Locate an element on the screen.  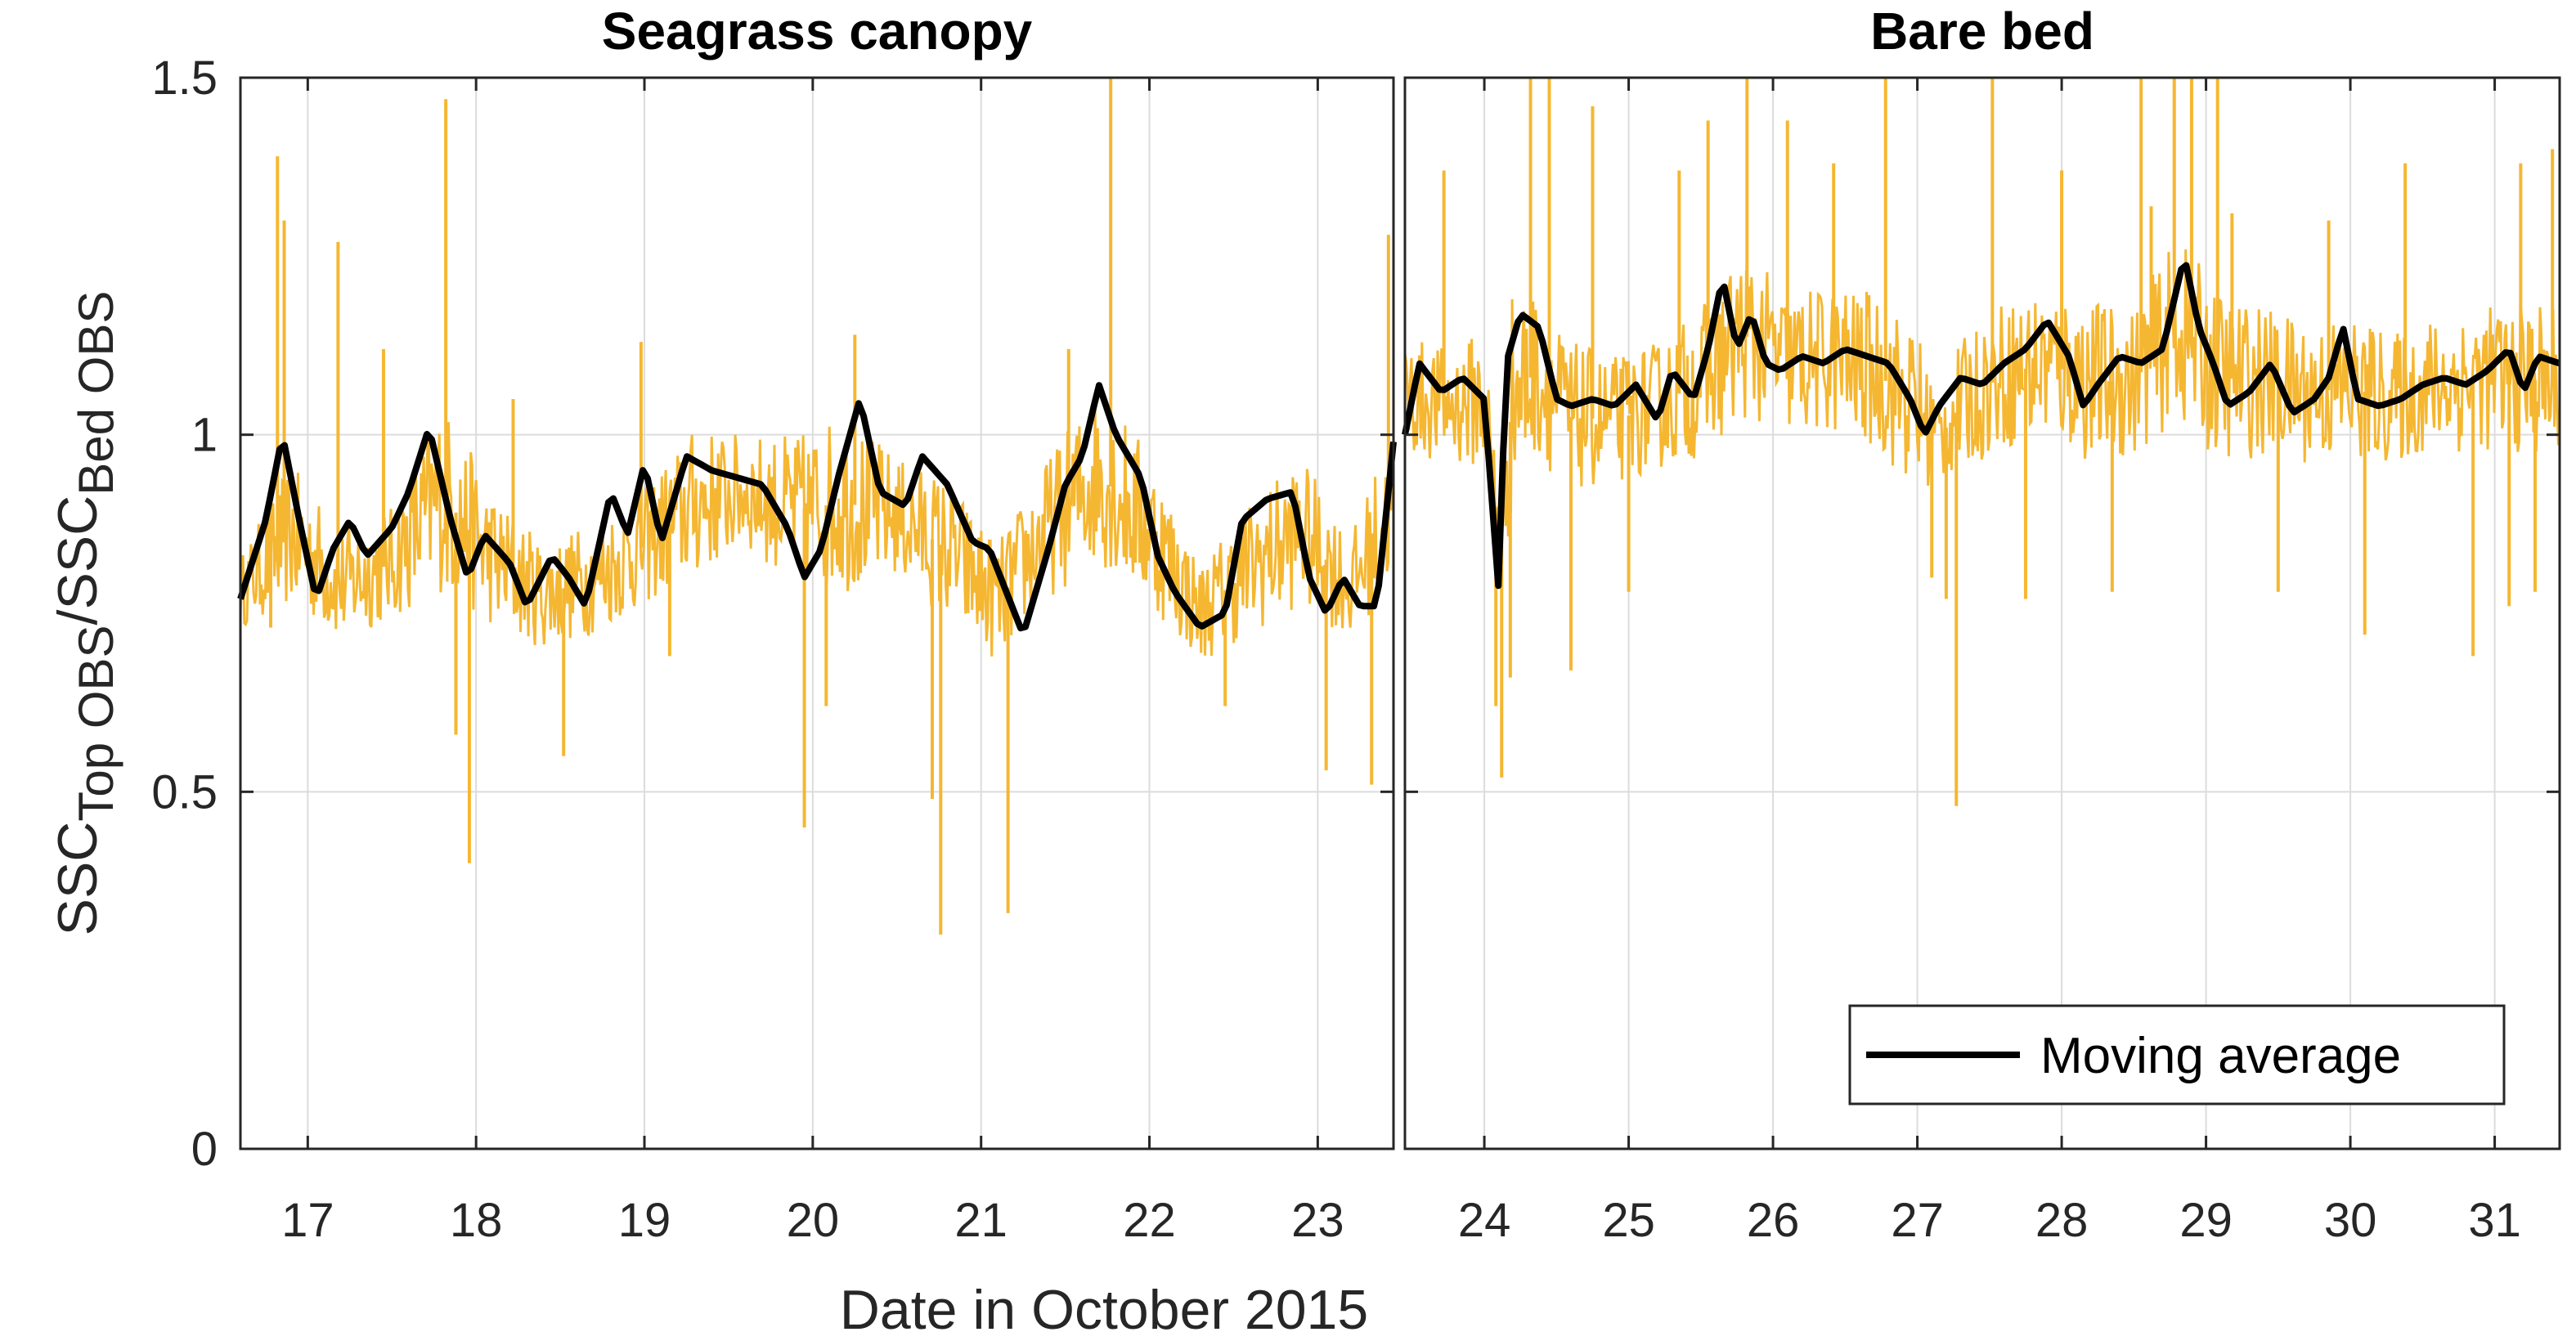
x-tick-label: 19 is located at coordinates (644, 1220).